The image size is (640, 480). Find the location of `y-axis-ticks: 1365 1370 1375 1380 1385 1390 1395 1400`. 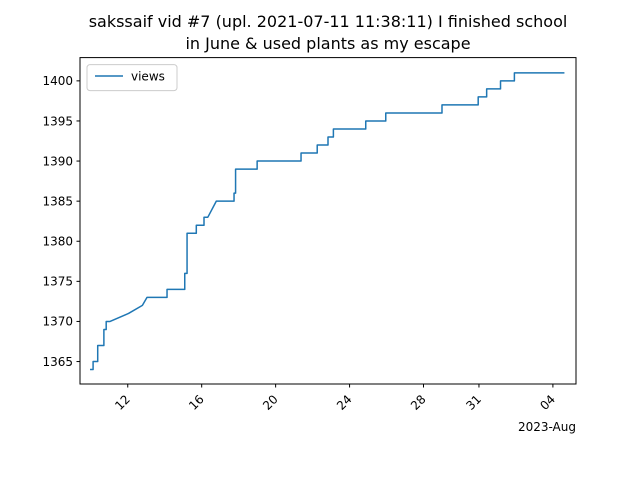

y-axis-ticks: 1365 1370 1375 1380 1385 1390 1395 1400 is located at coordinates (61, 221).